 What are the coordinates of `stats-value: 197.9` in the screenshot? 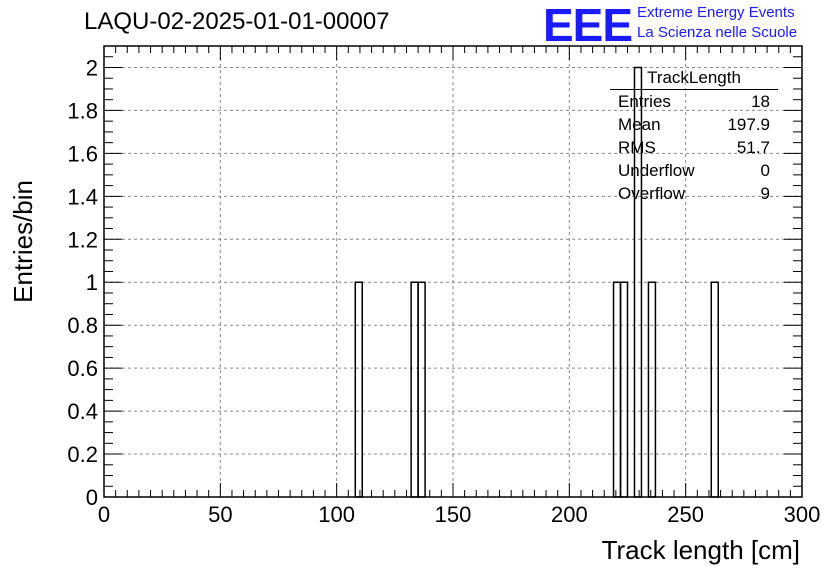 It's located at (748, 124).